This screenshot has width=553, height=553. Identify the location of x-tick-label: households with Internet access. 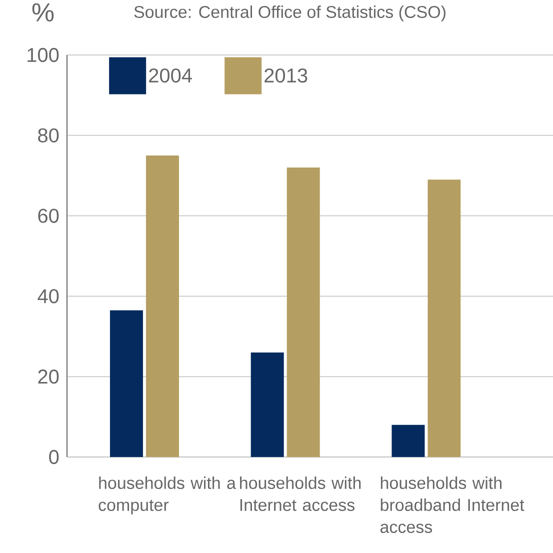
(300, 494).